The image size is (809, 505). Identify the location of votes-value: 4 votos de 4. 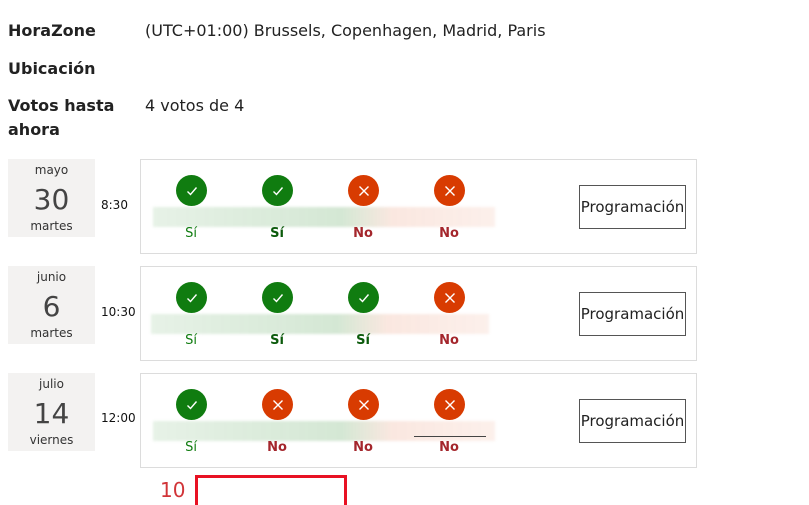
(195, 105).